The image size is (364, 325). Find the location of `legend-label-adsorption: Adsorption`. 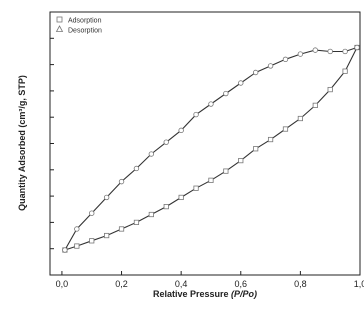

legend-label-adsorption: Adsorption is located at coordinates (85, 21).